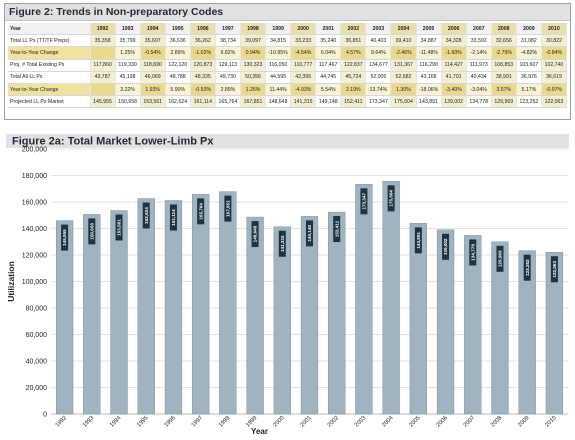  Describe the element at coordinates (49, 102) in the screenshot. I see `table-row-label: Projected LL Px Market` at that location.